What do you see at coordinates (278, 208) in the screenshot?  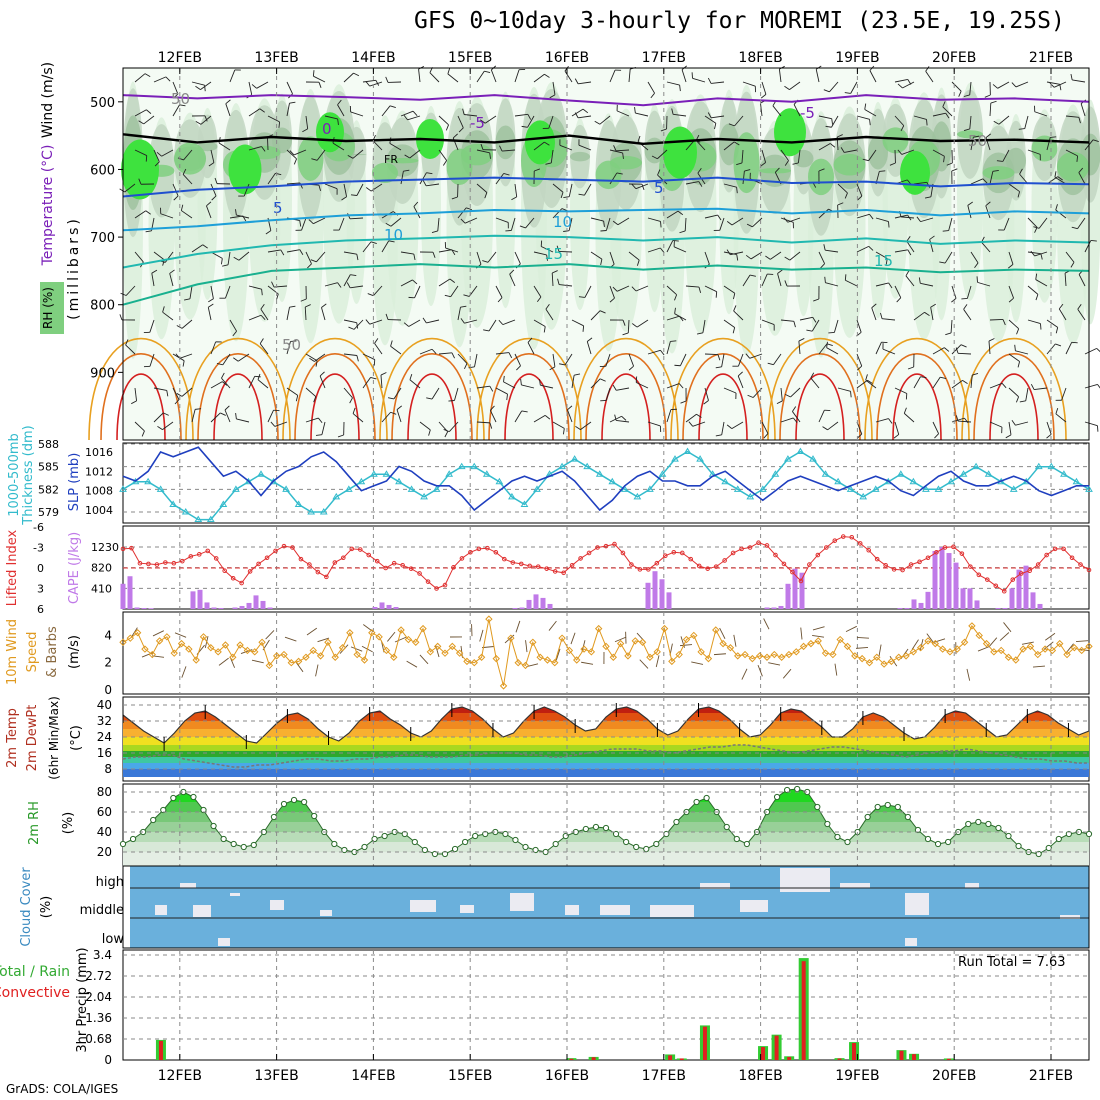 I see `contour-label: 5` at bounding box center [278, 208].